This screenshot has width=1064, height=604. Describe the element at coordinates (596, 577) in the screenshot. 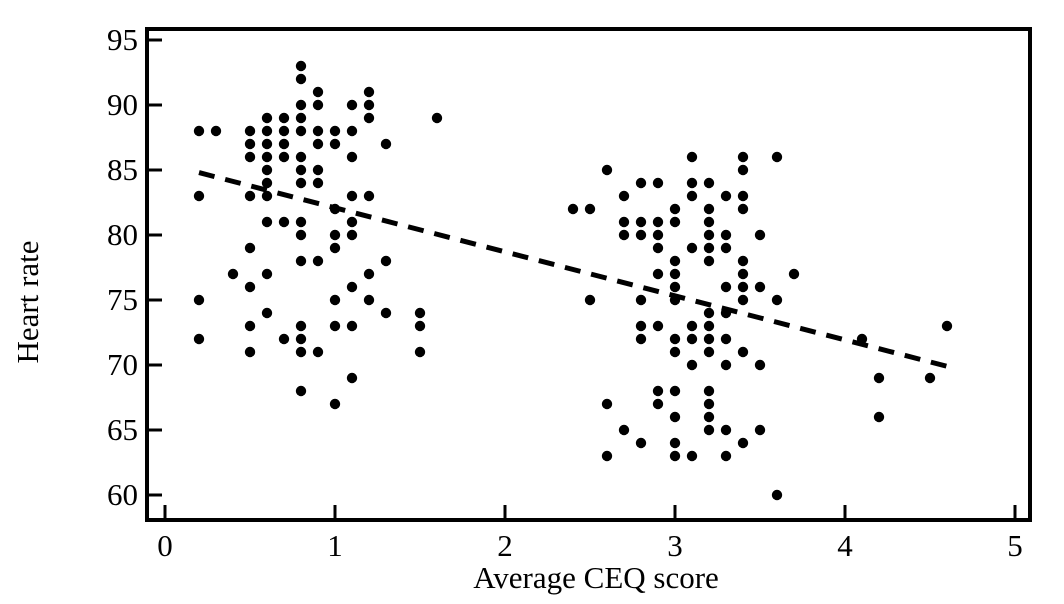

I see `x-axis-title: Average CEQ score` at that location.